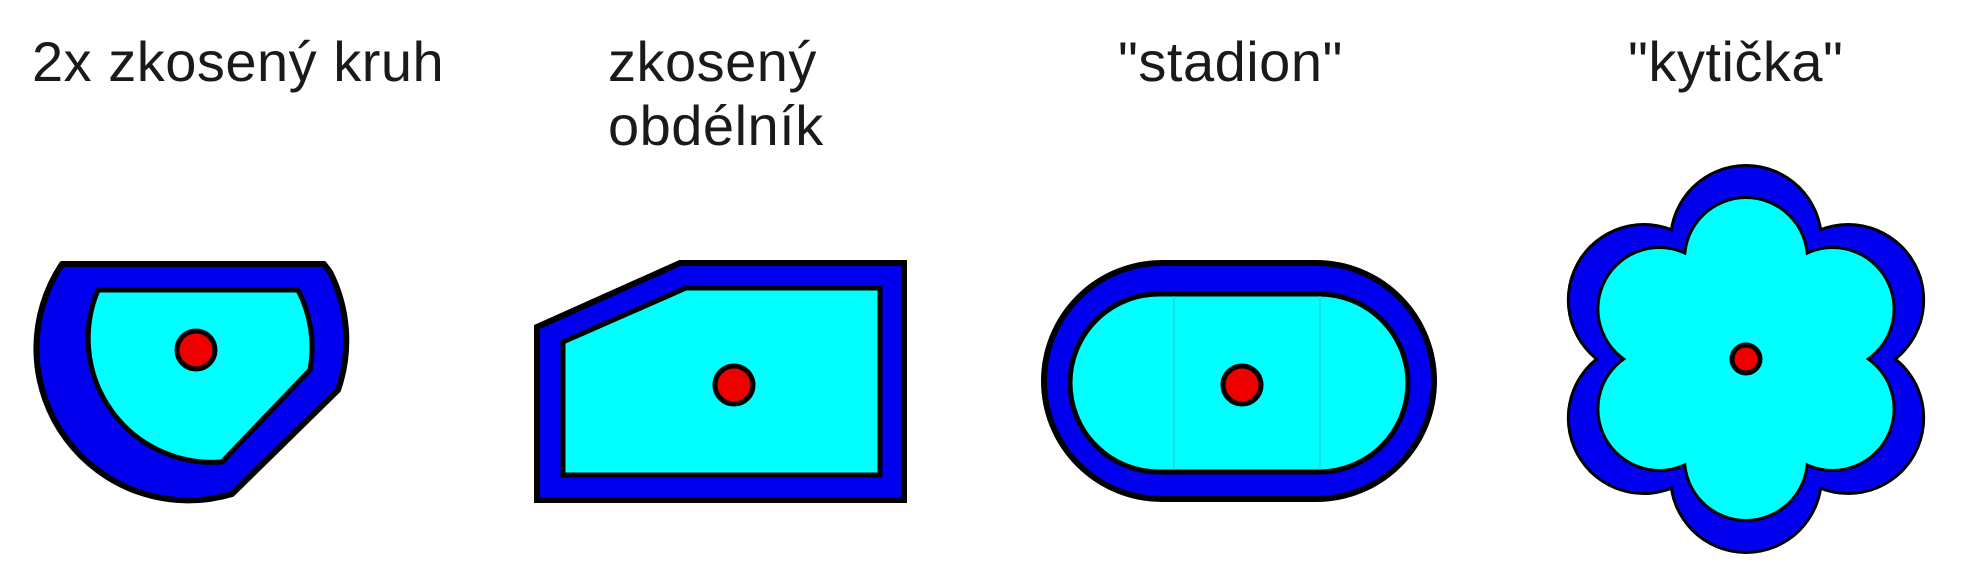  What do you see at coordinates (238, 61) in the screenshot?
I see `label-beveled-circle: 2x zkosený kruh` at bounding box center [238, 61].